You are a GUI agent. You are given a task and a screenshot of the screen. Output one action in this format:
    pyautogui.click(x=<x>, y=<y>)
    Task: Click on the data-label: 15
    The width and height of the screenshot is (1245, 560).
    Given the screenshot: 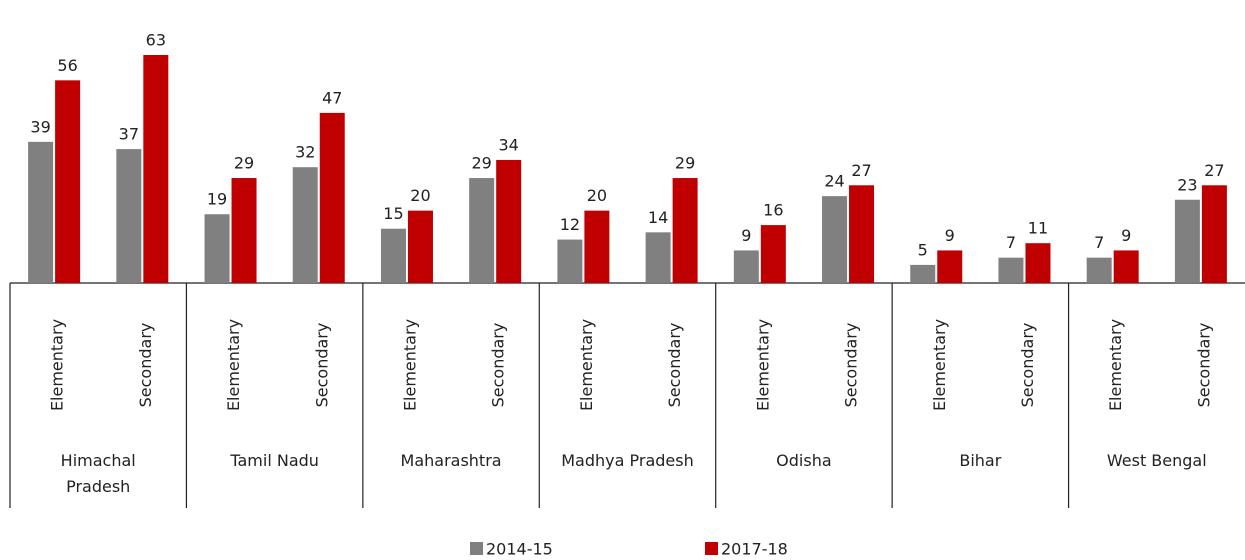 What is the action you would take?
    pyautogui.click(x=393, y=213)
    